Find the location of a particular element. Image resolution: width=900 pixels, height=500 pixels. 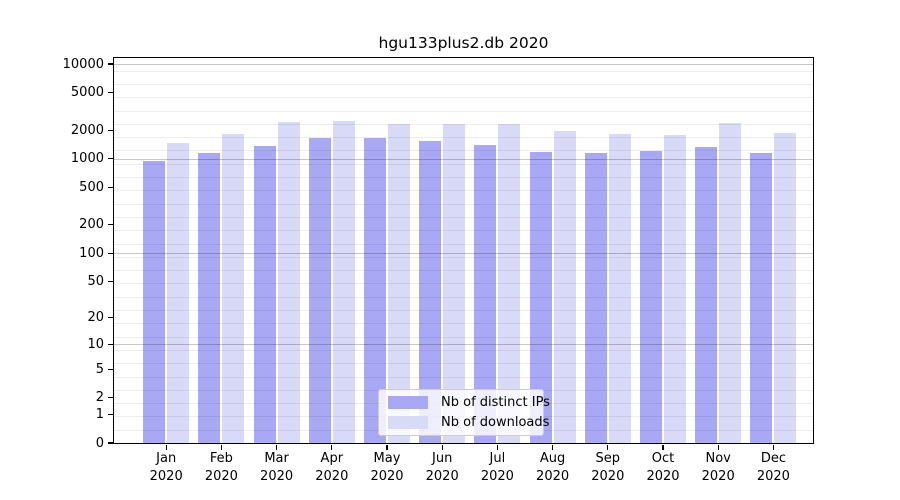

x-tick-month: Aug is located at coordinates (552, 458).